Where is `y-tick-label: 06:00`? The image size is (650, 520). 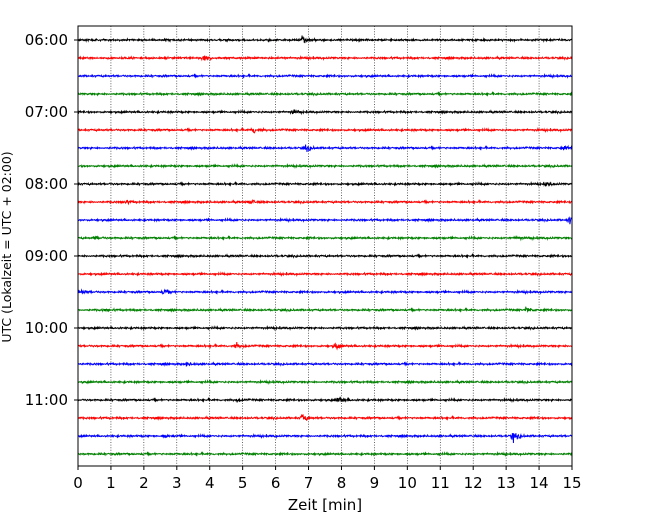 y-tick-label: 06:00 is located at coordinates (46, 40).